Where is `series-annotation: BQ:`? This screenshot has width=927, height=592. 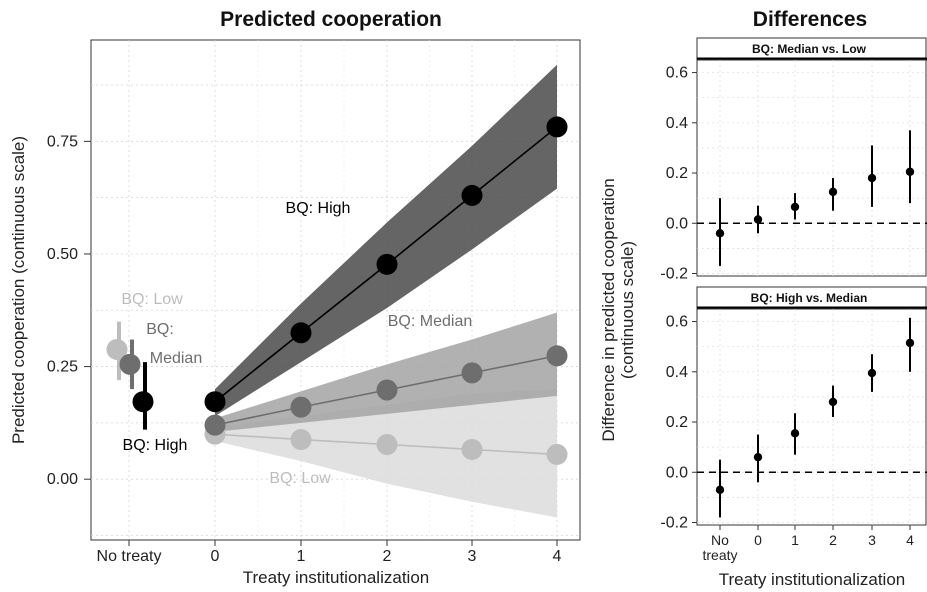
series-annotation: BQ: is located at coordinates (160, 329).